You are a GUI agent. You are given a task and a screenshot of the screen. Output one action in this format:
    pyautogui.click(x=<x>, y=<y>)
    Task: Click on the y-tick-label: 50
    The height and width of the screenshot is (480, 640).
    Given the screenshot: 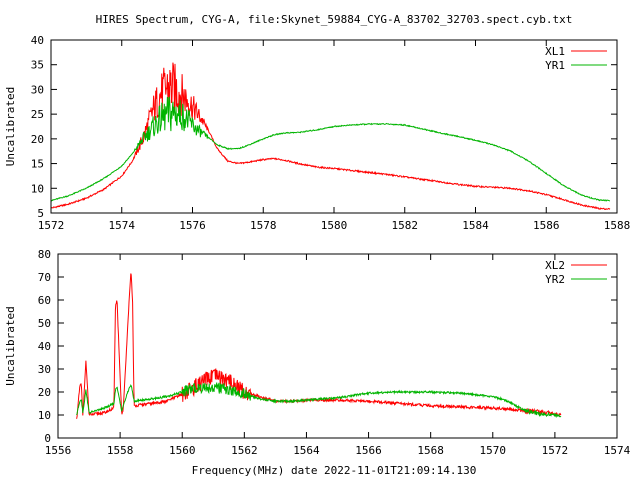 What is the action you would take?
    pyautogui.click(x=44, y=323)
    